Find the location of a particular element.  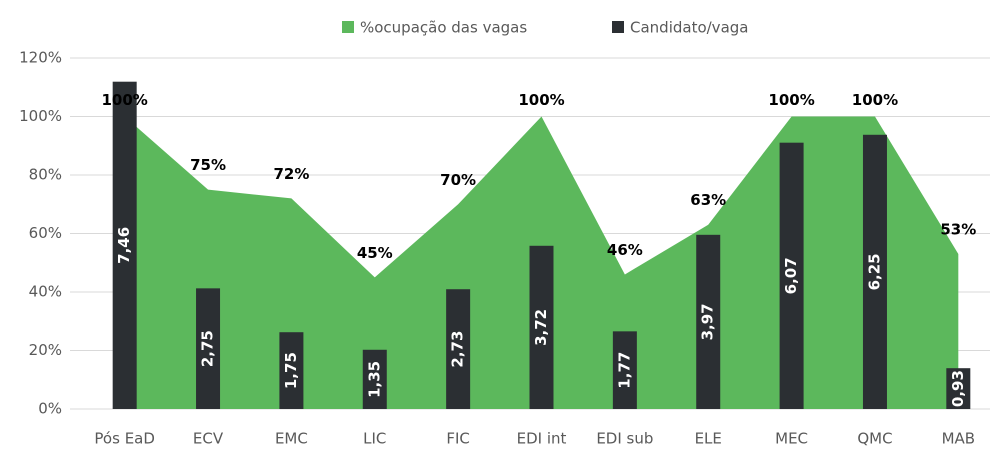

area-value-label: 63% is located at coordinates (708, 200).